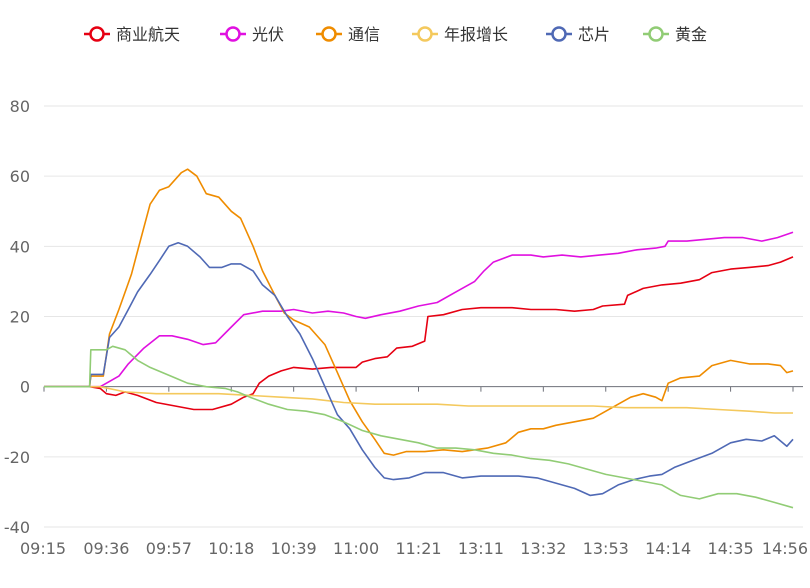  What do you see at coordinates (43, 548) in the screenshot?
I see `x-tick-label: 09:15` at bounding box center [43, 548].